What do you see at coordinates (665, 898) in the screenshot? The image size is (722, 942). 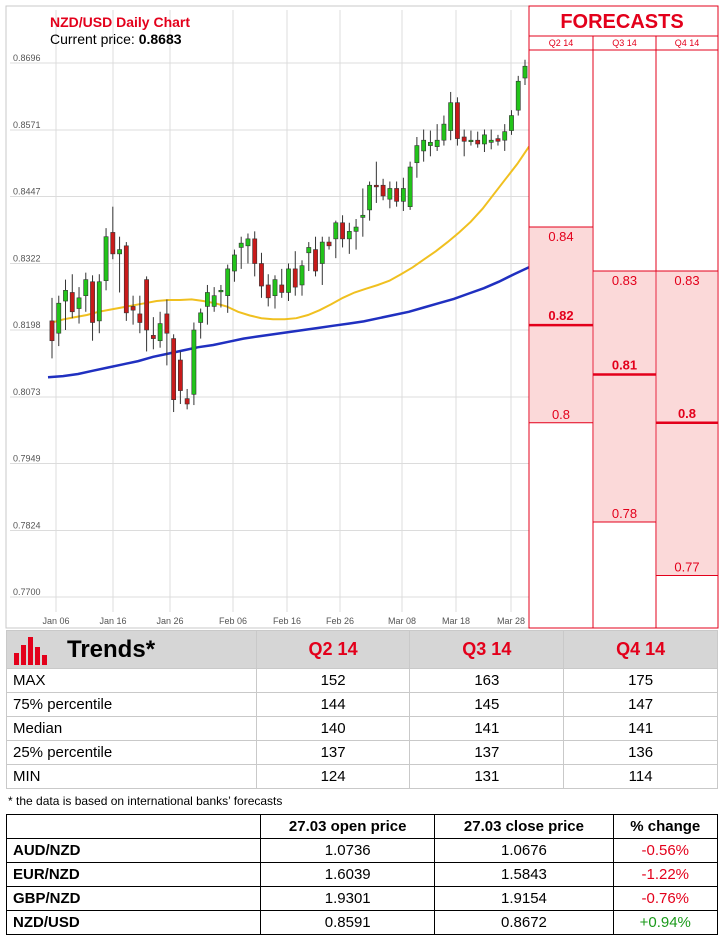 I see `pct-change: -0.76%` at bounding box center [665, 898].